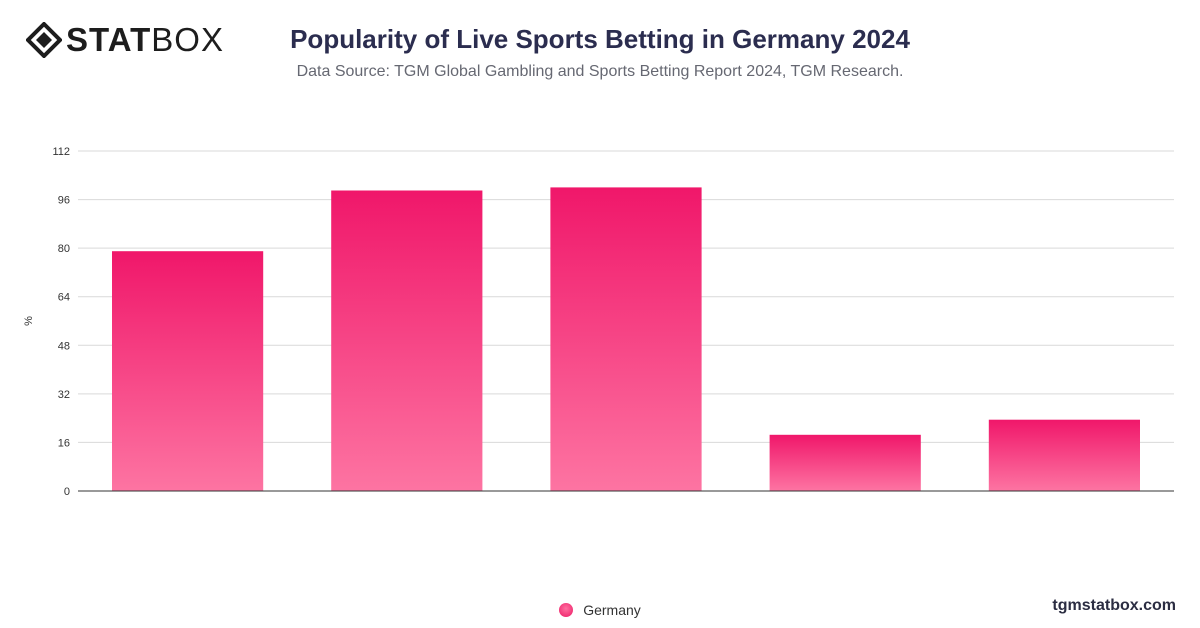 The image size is (1200, 628). I want to click on y-axis-ticks: 0 16 32 48 64 80 96 112, so click(61, 322).